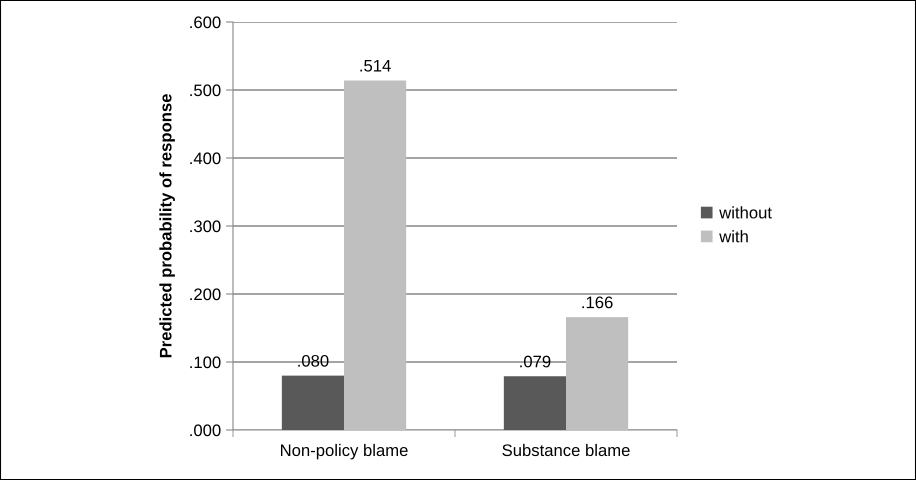 This screenshot has width=916, height=480. I want to click on y-tick-label: .500, so click(205, 90).